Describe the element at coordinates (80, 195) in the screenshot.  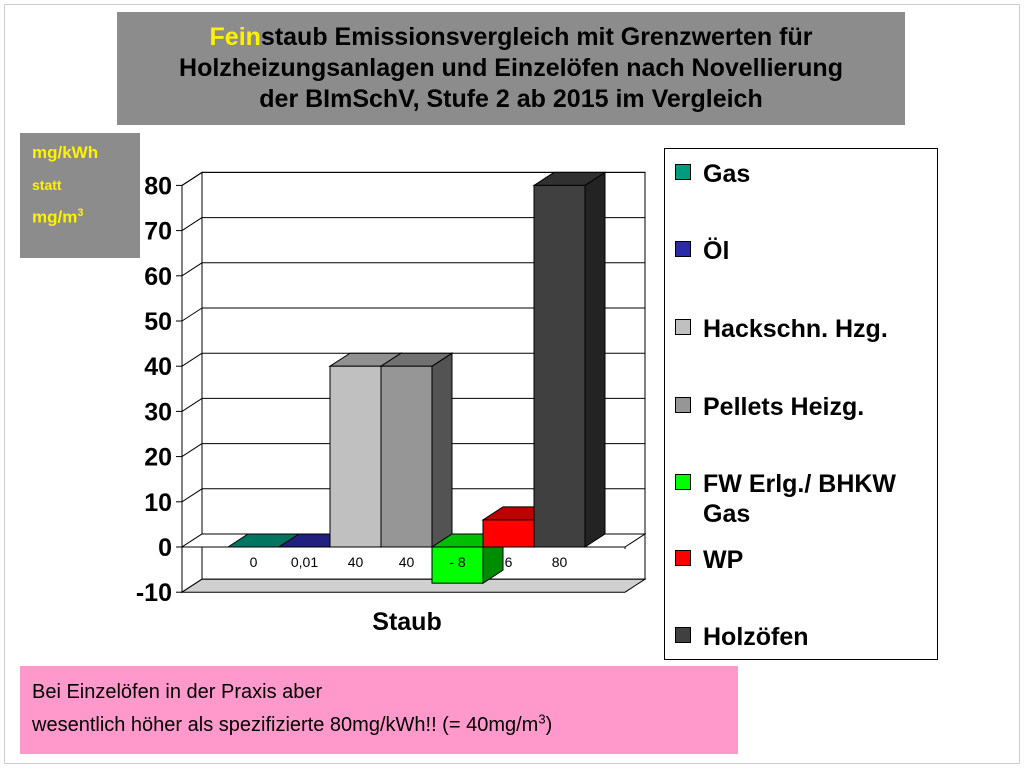
I see `unit-box: mg/kWh statt mg/m3` at that location.